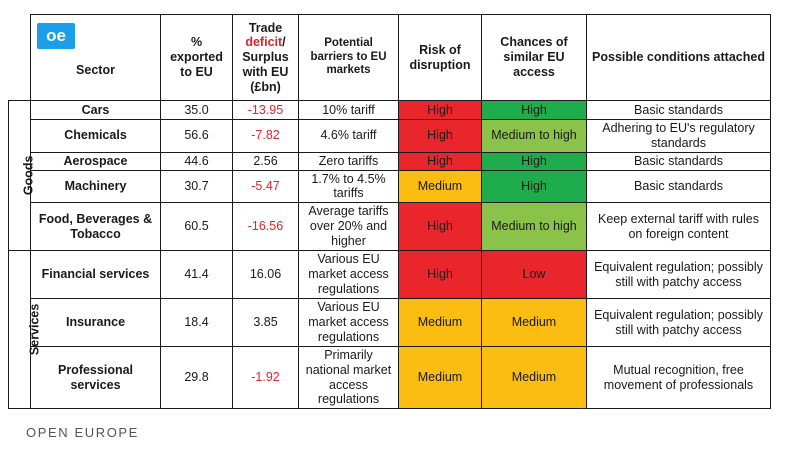  Describe the element at coordinates (95, 377) in the screenshot. I see `sector-cell: Professional services` at that location.